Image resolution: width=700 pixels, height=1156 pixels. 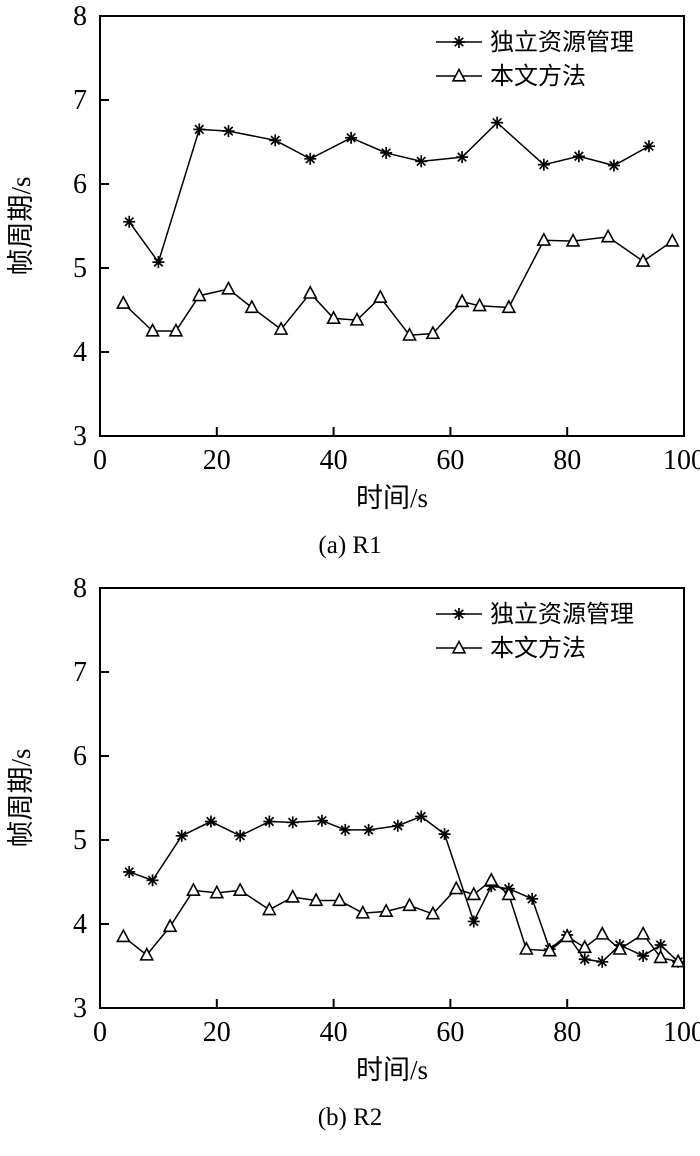 I want to click on x-tick-label: 20, so click(x=217, y=460).